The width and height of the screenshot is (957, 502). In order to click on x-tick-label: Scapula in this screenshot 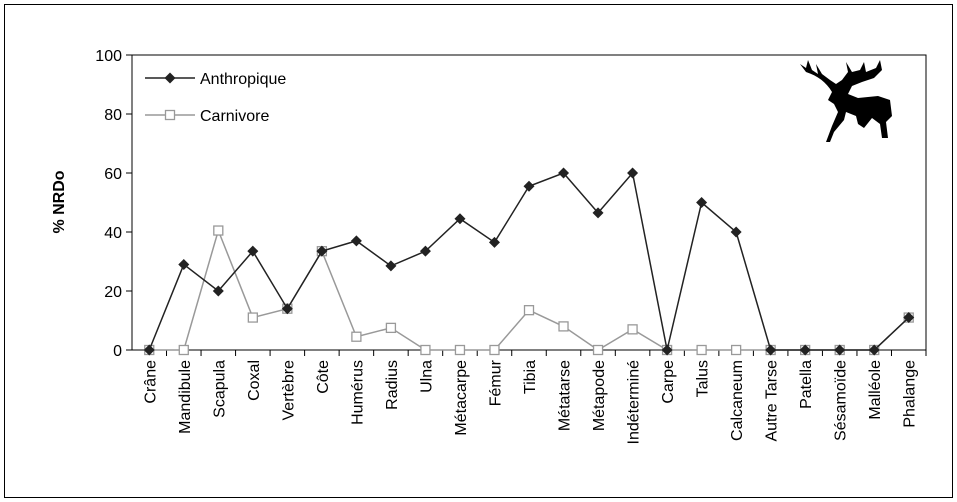, I will do `click(219, 389)`.